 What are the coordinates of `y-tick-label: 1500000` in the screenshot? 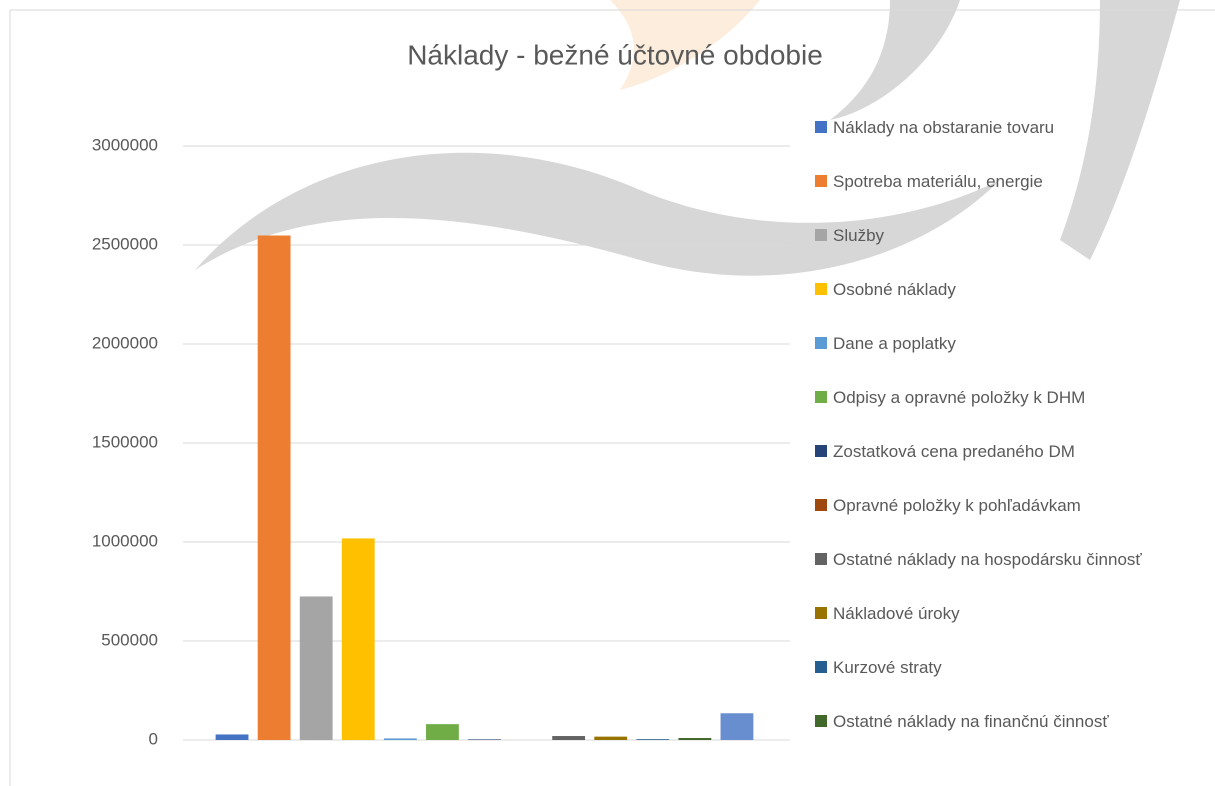 It's located at (125, 441).